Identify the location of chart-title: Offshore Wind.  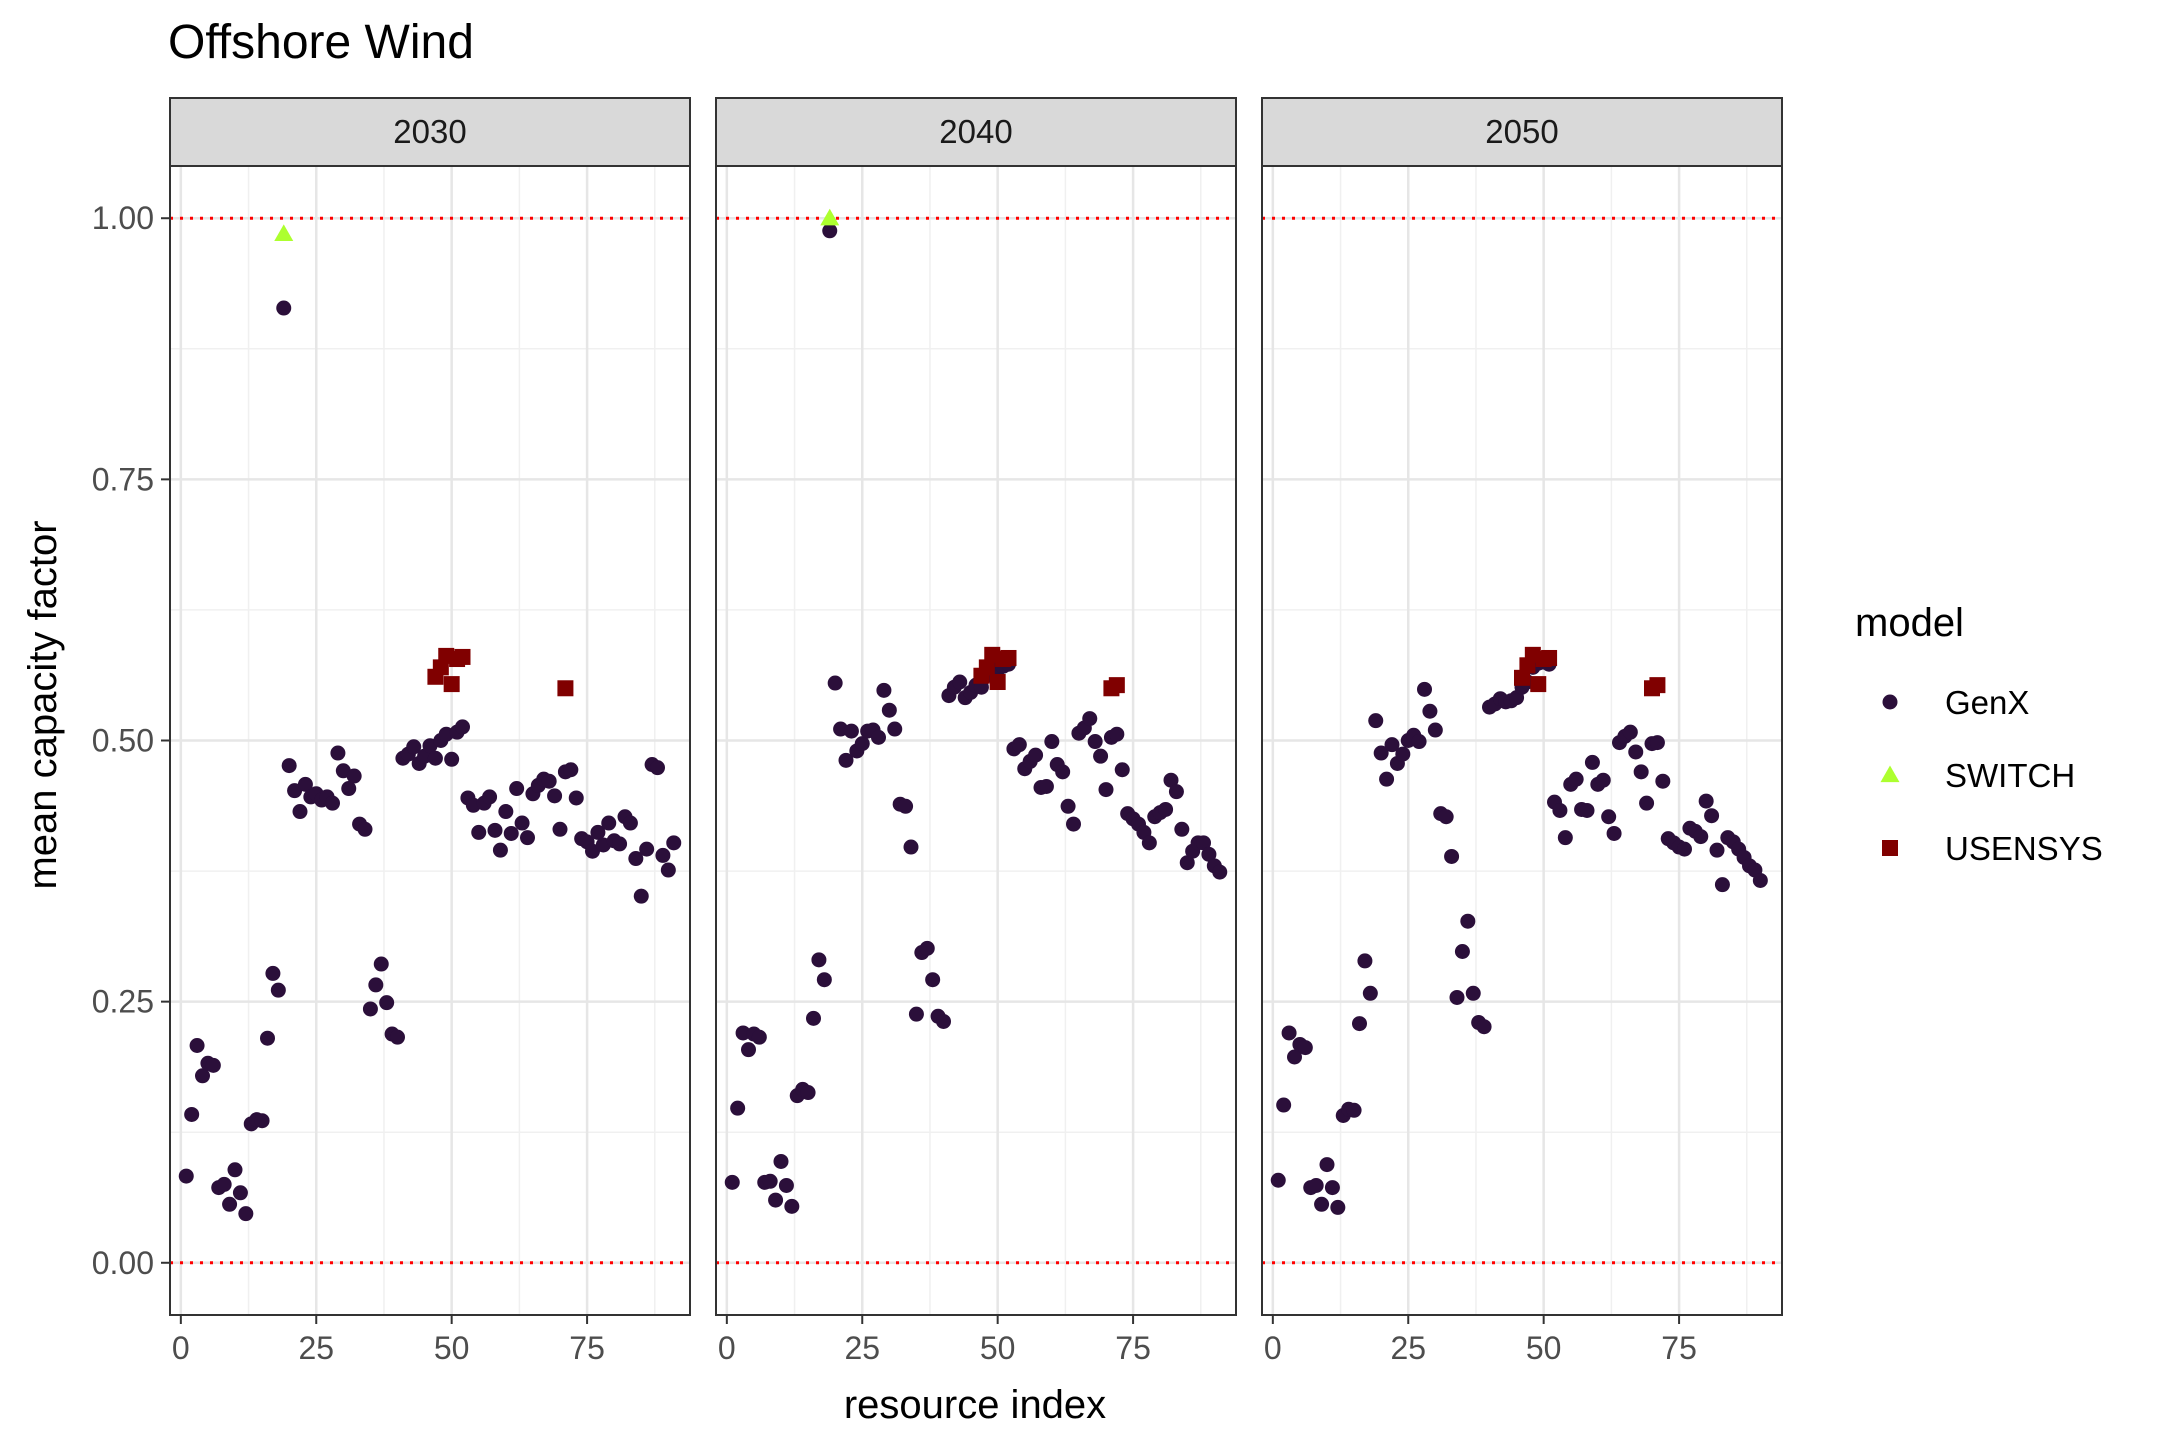
(321, 42).